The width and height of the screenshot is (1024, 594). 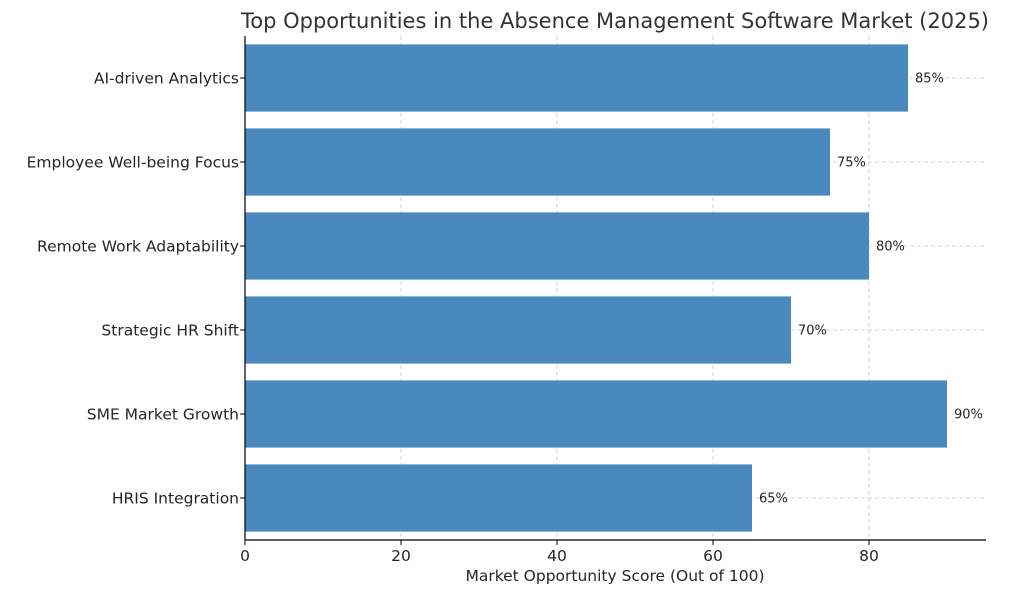 I want to click on x-tick-label: 60, so click(x=713, y=556).